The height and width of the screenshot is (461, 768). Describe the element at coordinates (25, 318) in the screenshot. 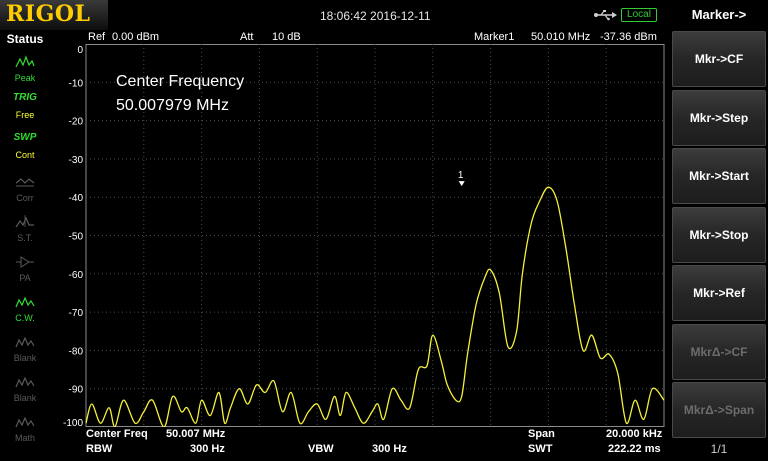

I see `status-item-label: C.W.` at that location.